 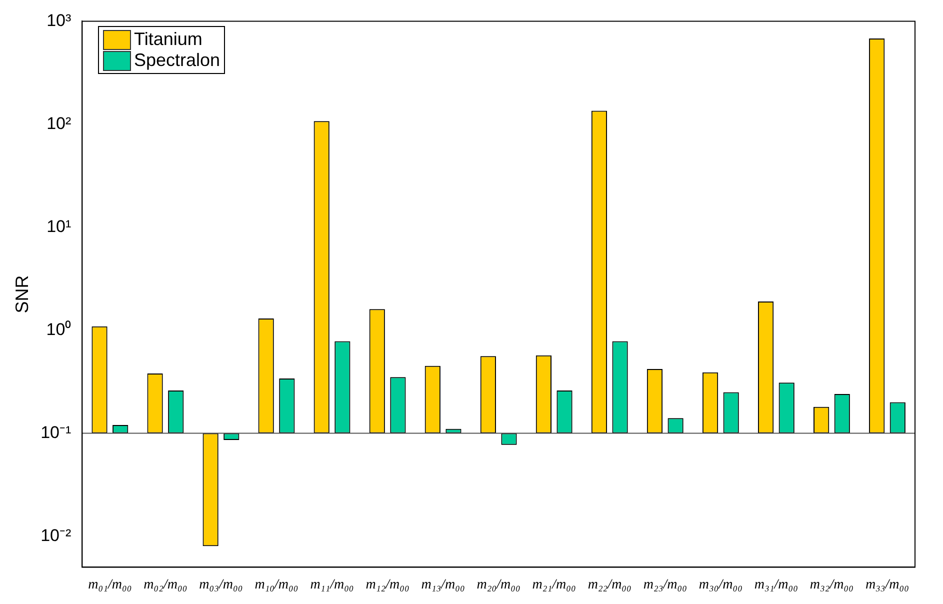 What do you see at coordinates (110, 584) in the screenshot?
I see `x-tick-label: m₀₁/m₀₀` at bounding box center [110, 584].